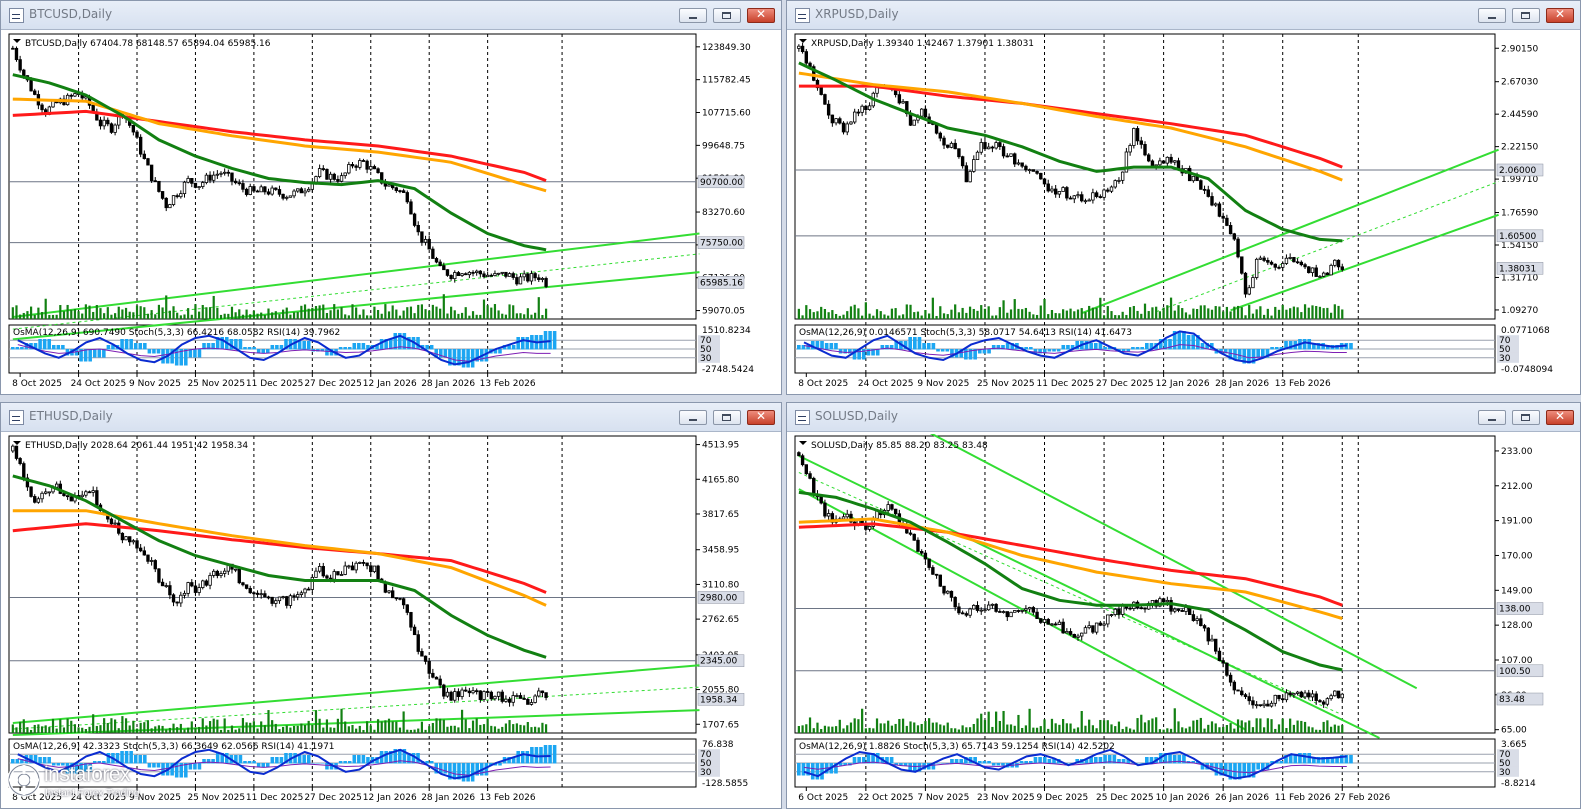  Describe the element at coordinates (857, 14) in the screenshot. I see `window-title: XRPUSD,Daily` at that location.